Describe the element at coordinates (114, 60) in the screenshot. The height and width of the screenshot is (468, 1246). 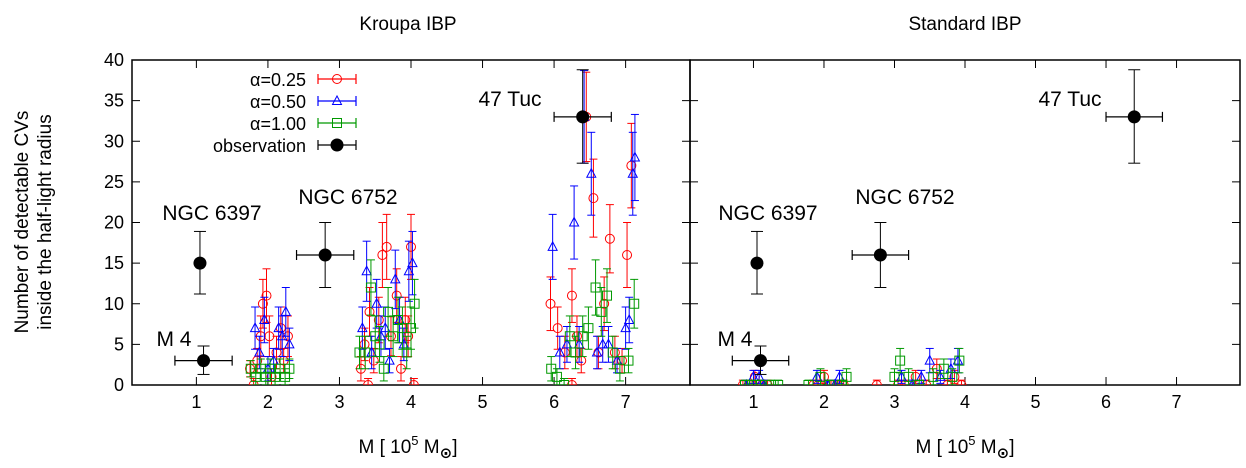
I see `y-tick-label: 40` at that location.